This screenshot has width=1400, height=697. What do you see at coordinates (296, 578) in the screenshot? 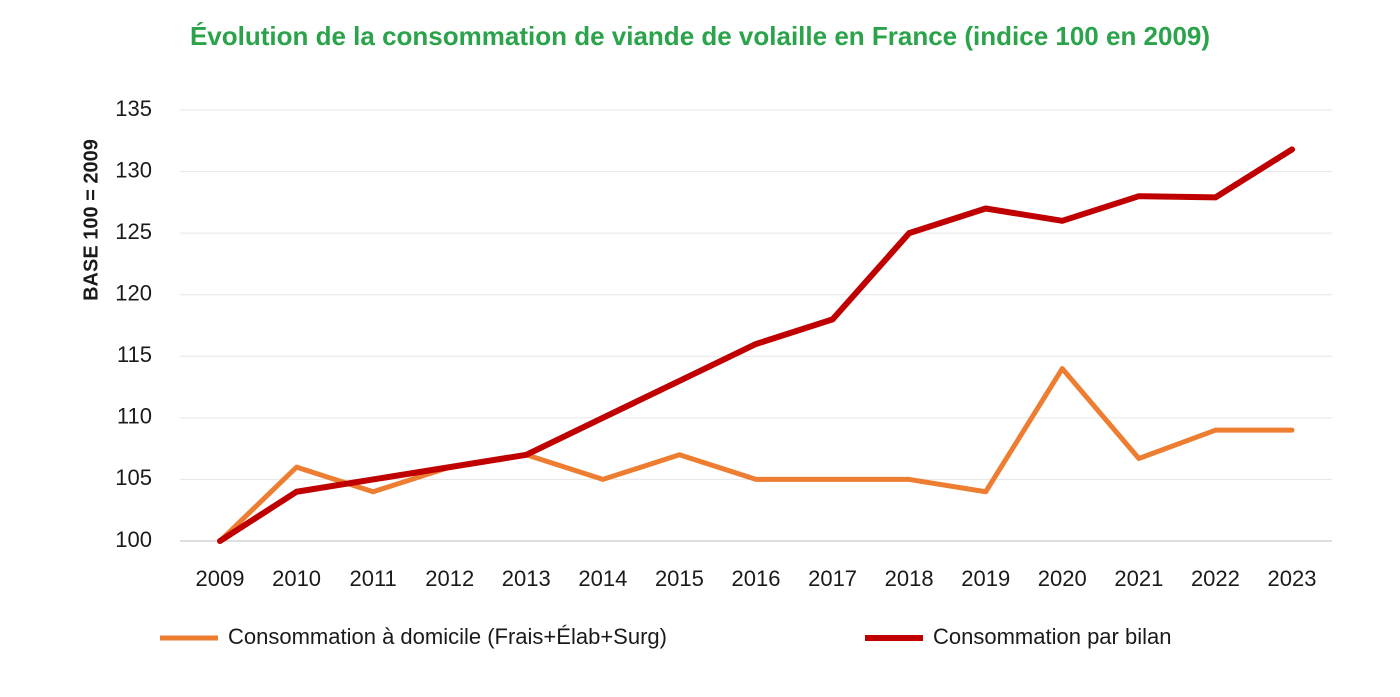
I see `x-tick-label: 2010` at bounding box center [296, 578].